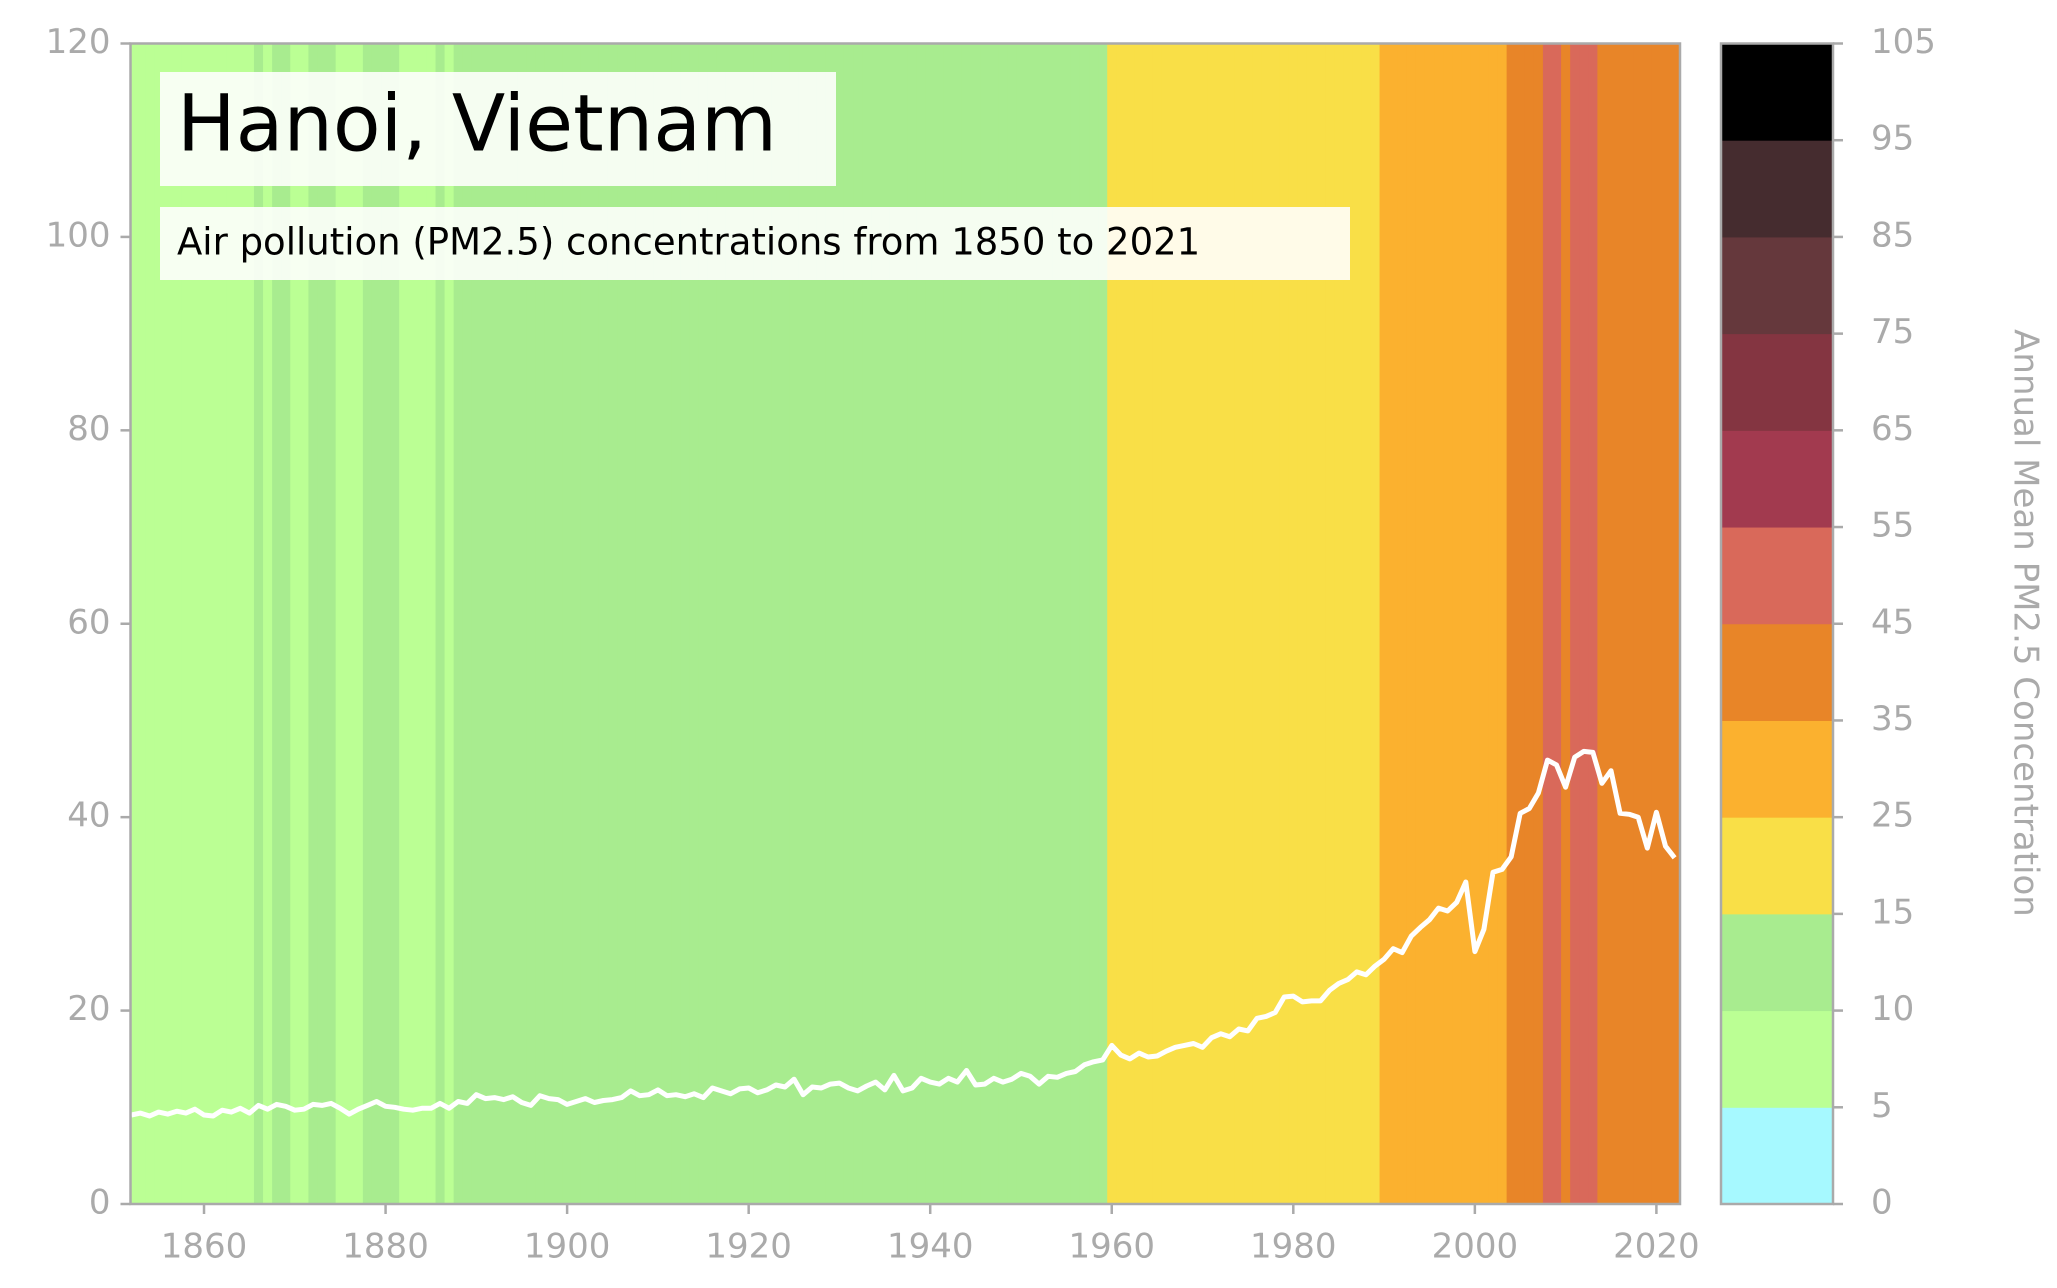  Describe the element at coordinates (78, 235) in the screenshot. I see `y-tick-label: 100` at that location.